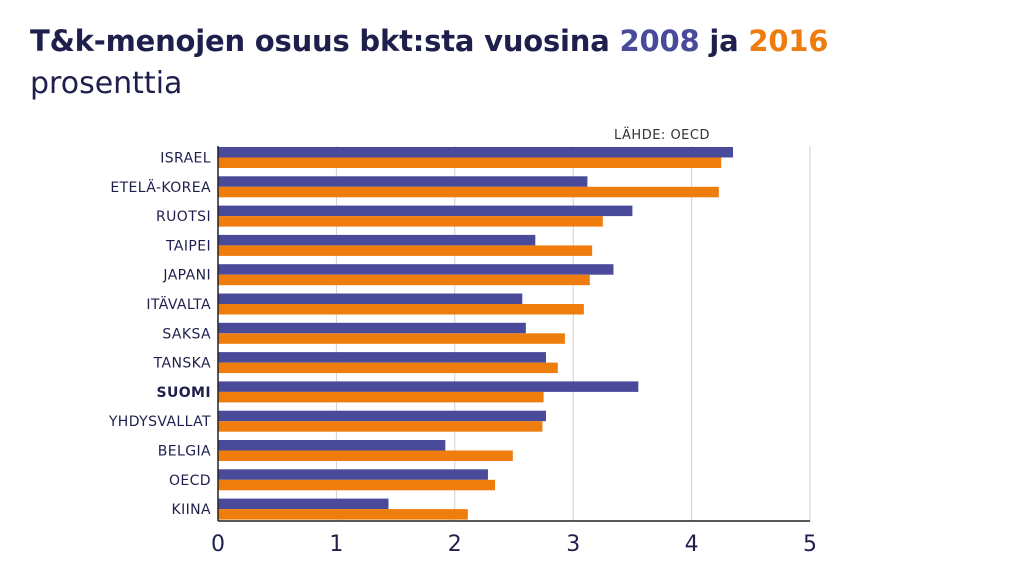 The height and width of the screenshot is (576, 1024). What do you see at coordinates (724, 41) in the screenshot?
I see `title-middle: ja` at bounding box center [724, 41].